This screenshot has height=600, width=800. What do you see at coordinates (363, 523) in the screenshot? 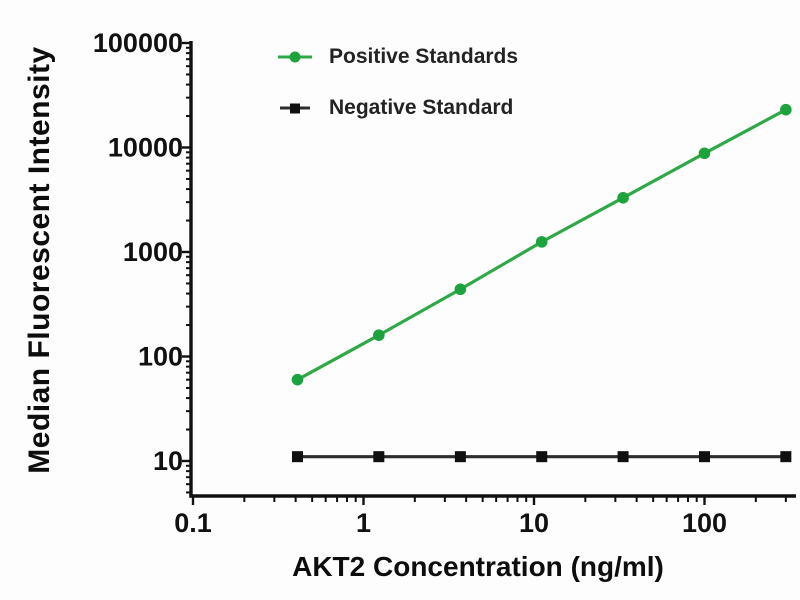
I see `x-tick-label: 1` at bounding box center [363, 523].